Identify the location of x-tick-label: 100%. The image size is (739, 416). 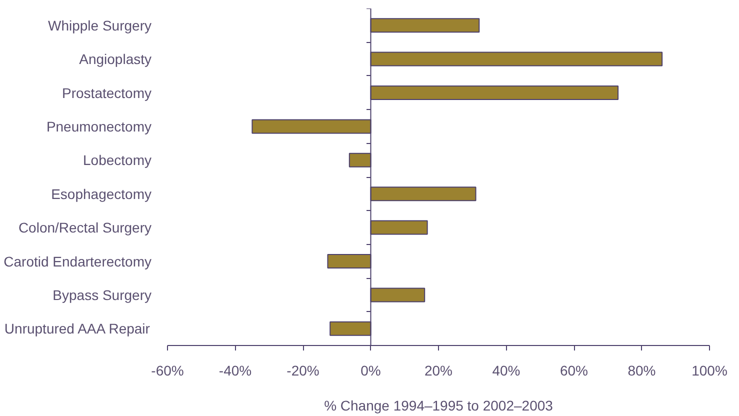
(710, 370).